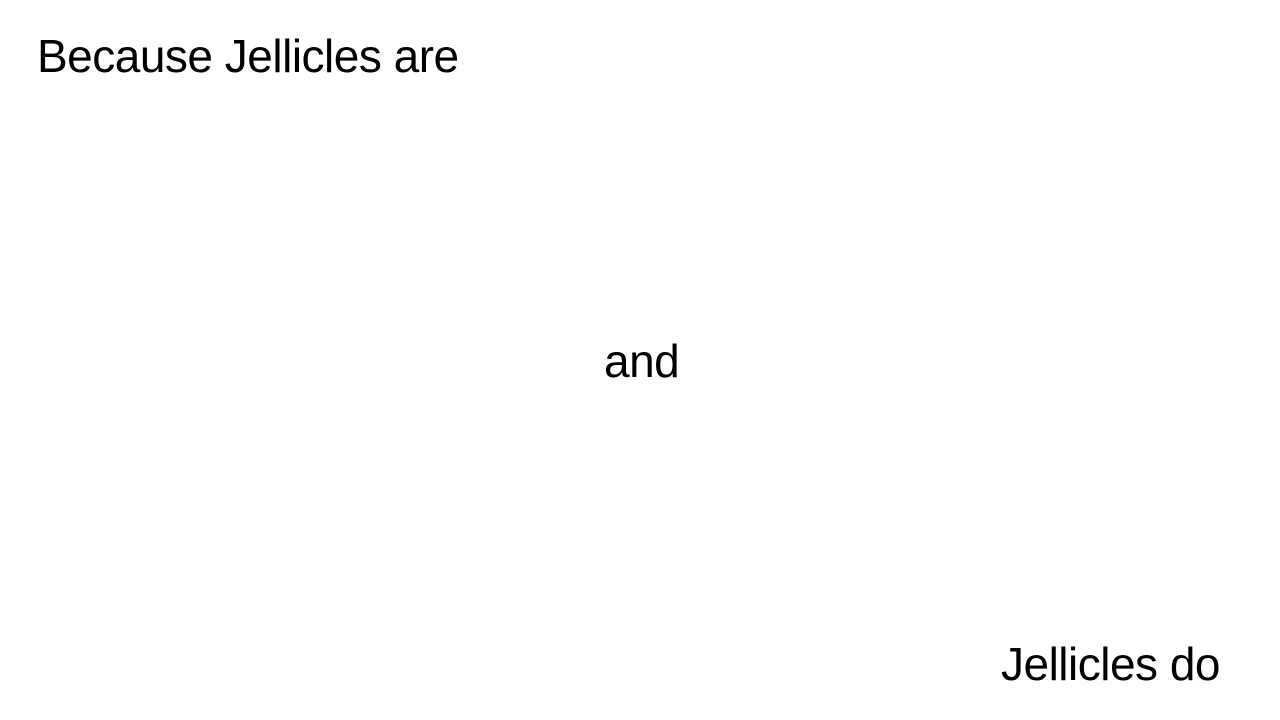 The width and height of the screenshot is (1280, 720). Describe the element at coordinates (642, 361) in the screenshot. I see `center-text: and` at that location.